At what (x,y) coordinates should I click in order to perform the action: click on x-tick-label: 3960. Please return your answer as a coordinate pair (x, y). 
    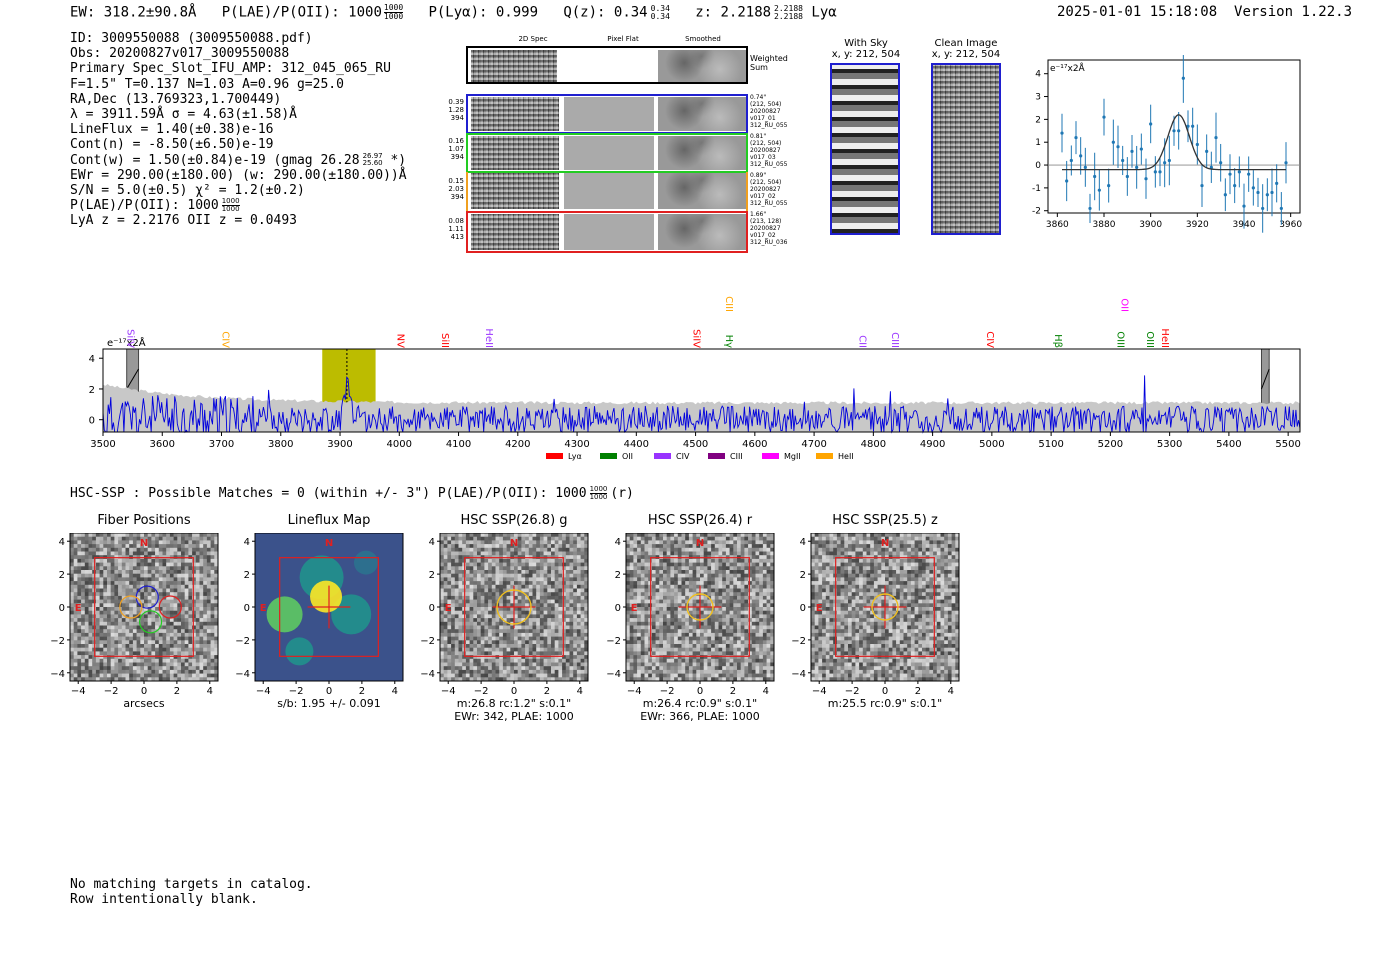
    Looking at the image, I should click on (1290, 225).